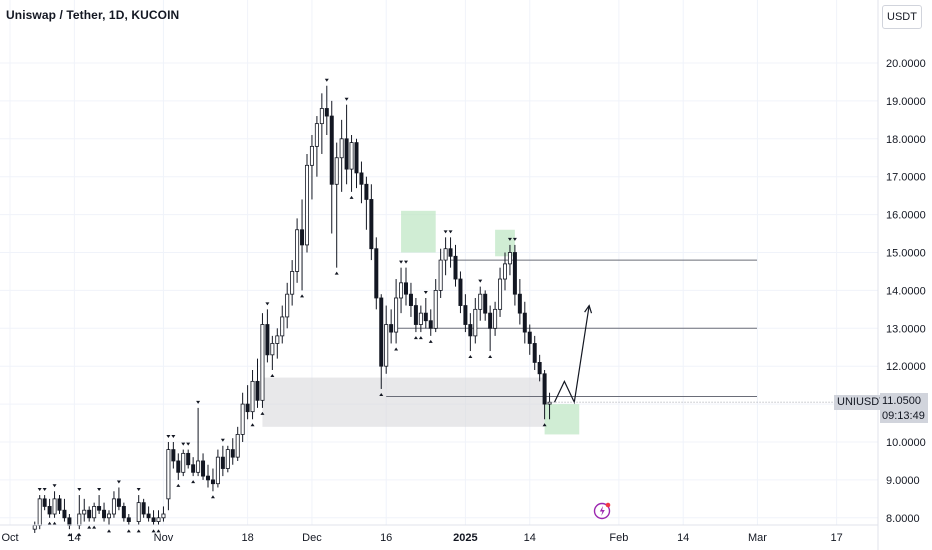 The width and height of the screenshot is (932, 550). I want to click on last-price-value: 11.0500, so click(901, 401).